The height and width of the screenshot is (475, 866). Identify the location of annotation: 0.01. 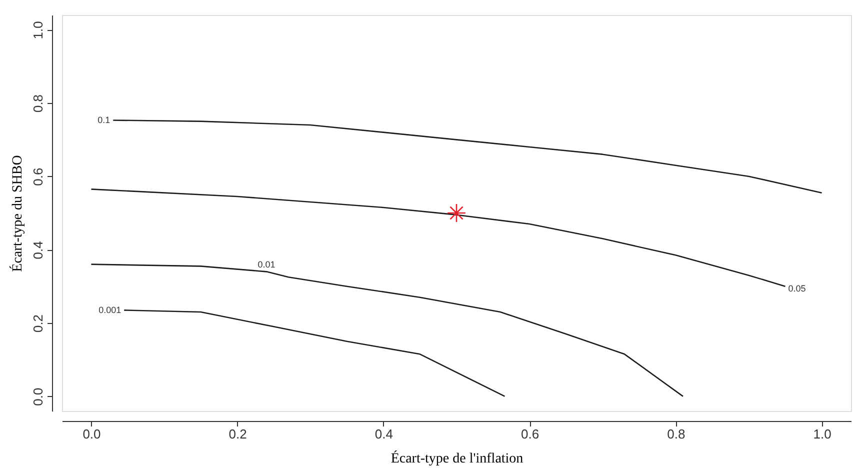
(267, 265).